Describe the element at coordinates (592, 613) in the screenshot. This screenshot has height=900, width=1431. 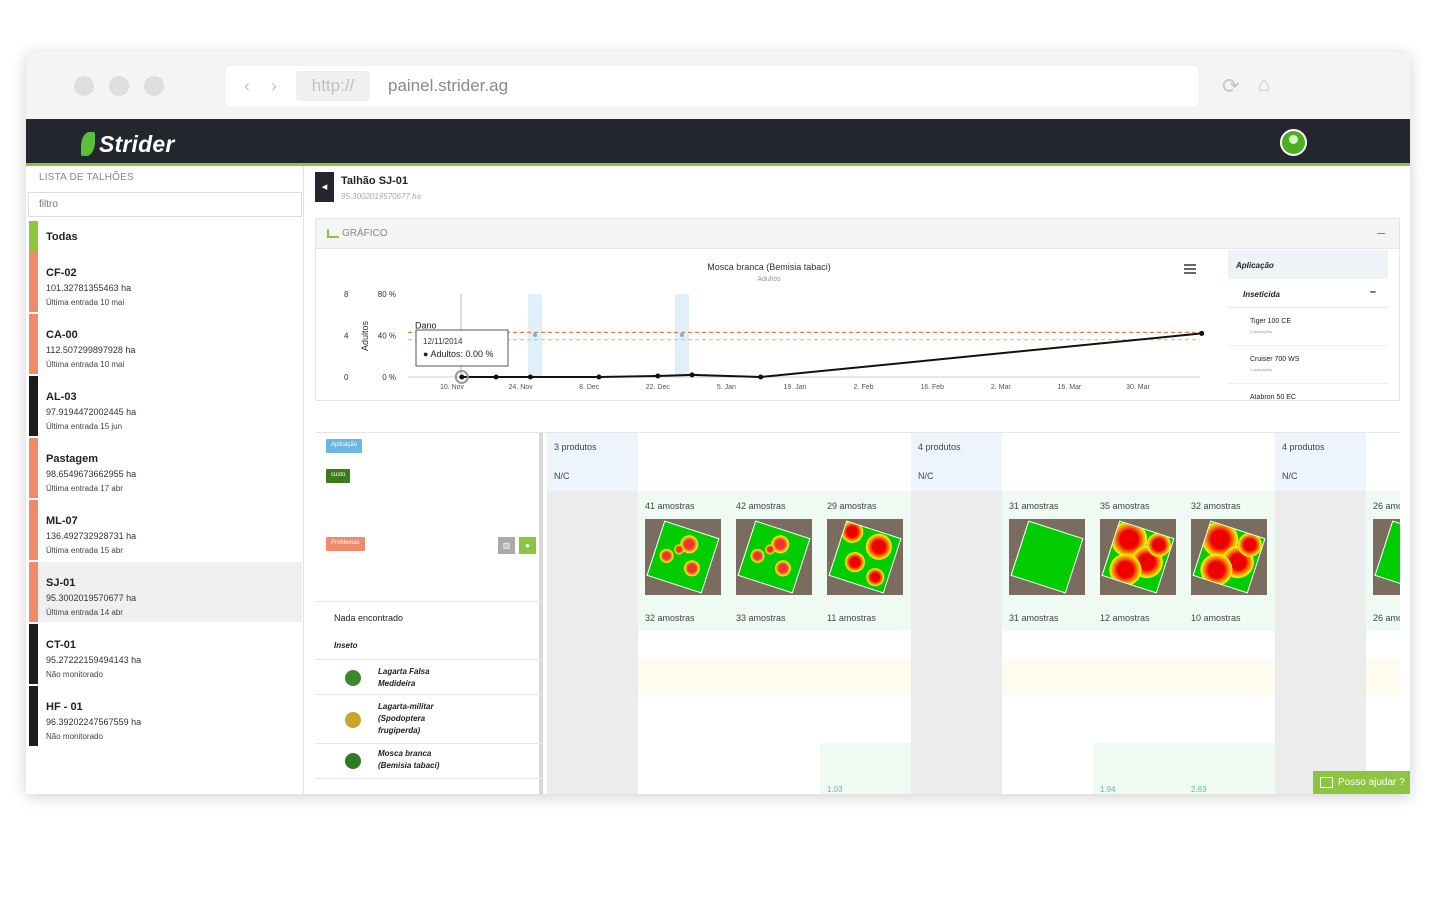
I see `application-column: 3 produtos N/C` at that location.